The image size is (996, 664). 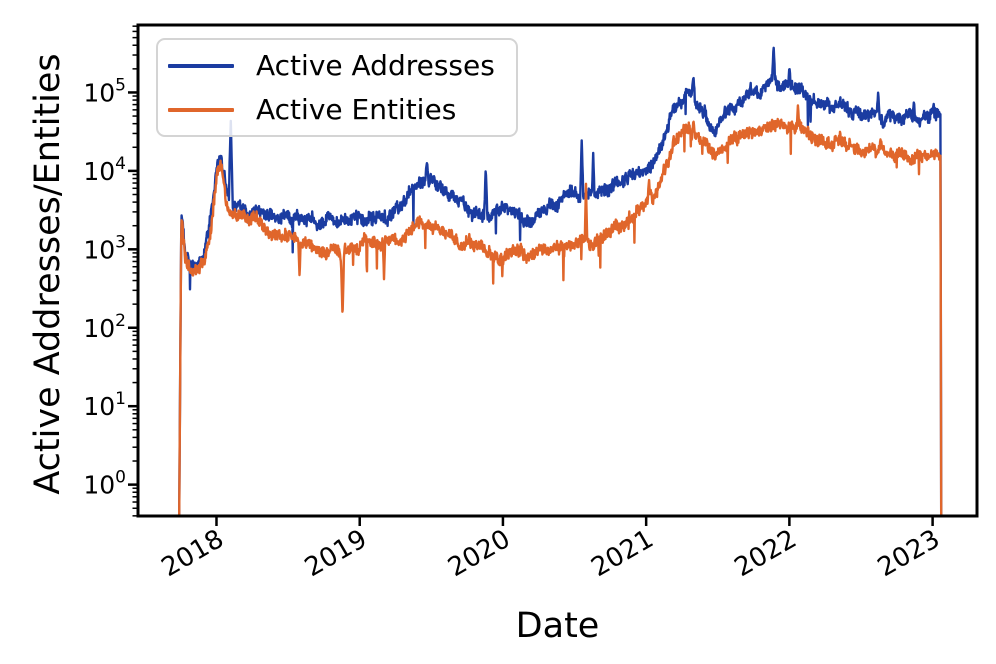 I want to click on y-tick-label: 104, so click(x=104, y=170).